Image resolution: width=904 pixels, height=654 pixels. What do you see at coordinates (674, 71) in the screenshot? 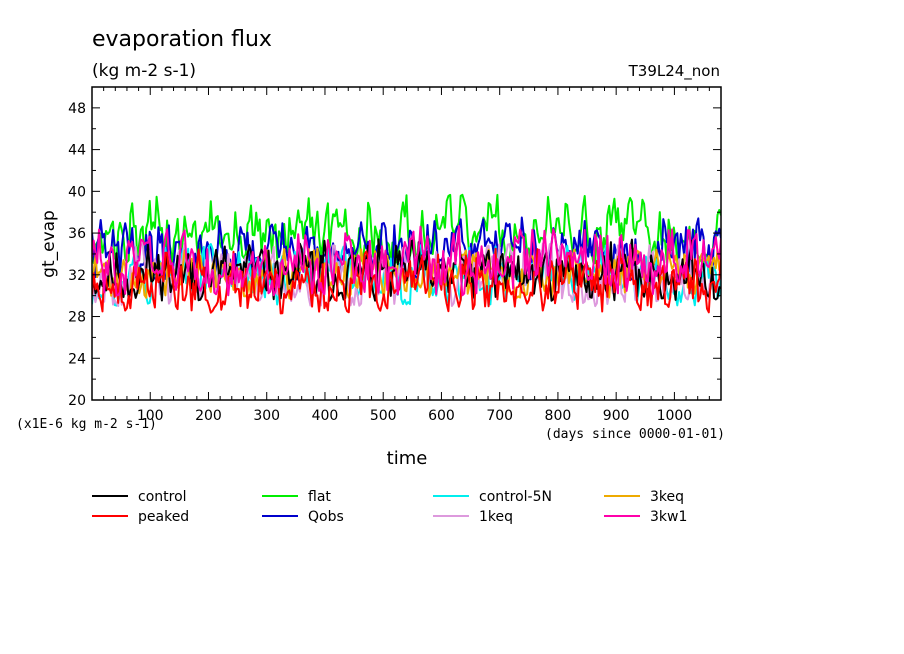
I see `run-label: T39L24_non` at bounding box center [674, 71].